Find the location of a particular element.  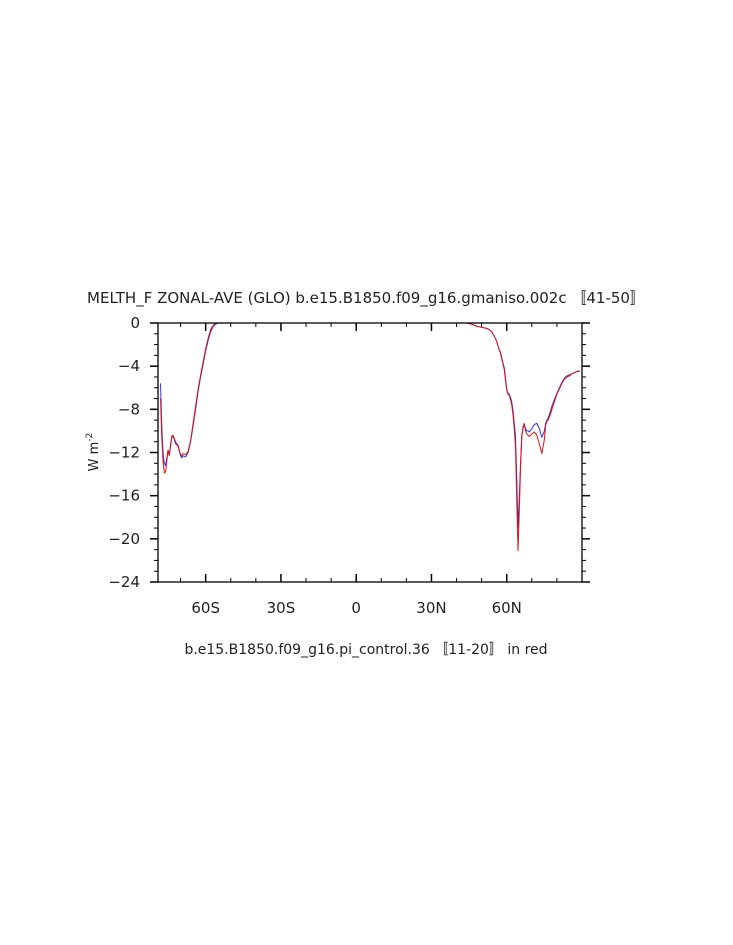

y-tick-label-4: −16 is located at coordinates (124, 496).